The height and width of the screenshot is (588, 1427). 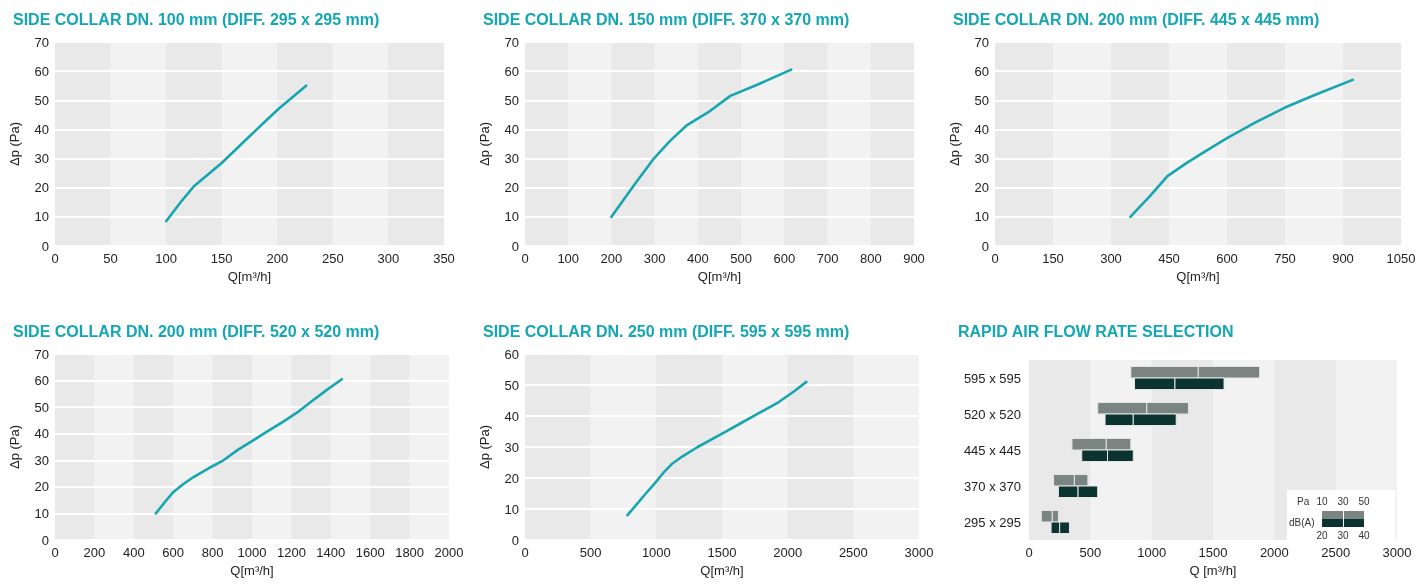 I want to click on annotation: 20, so click(x=1322, y=535).